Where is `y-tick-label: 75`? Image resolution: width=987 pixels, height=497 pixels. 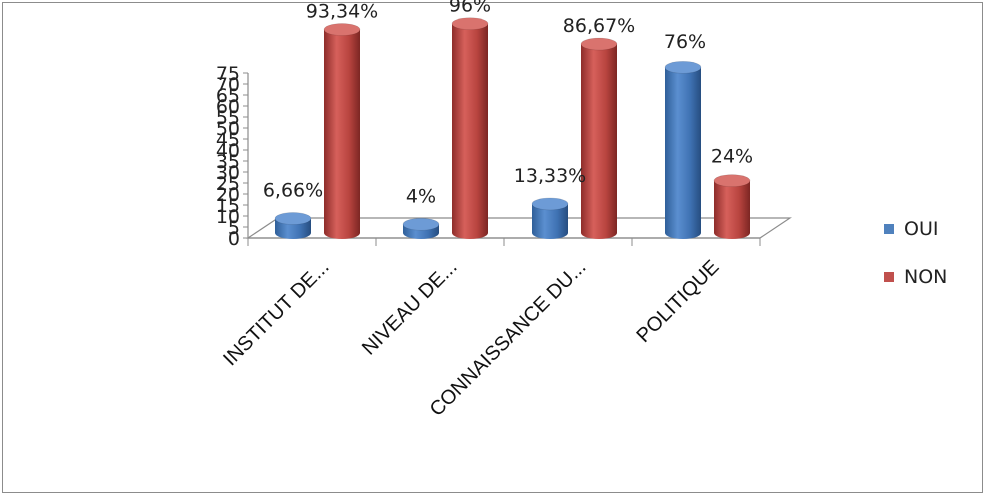 y-tick-label: 75 is located at coordinates (228, 74).